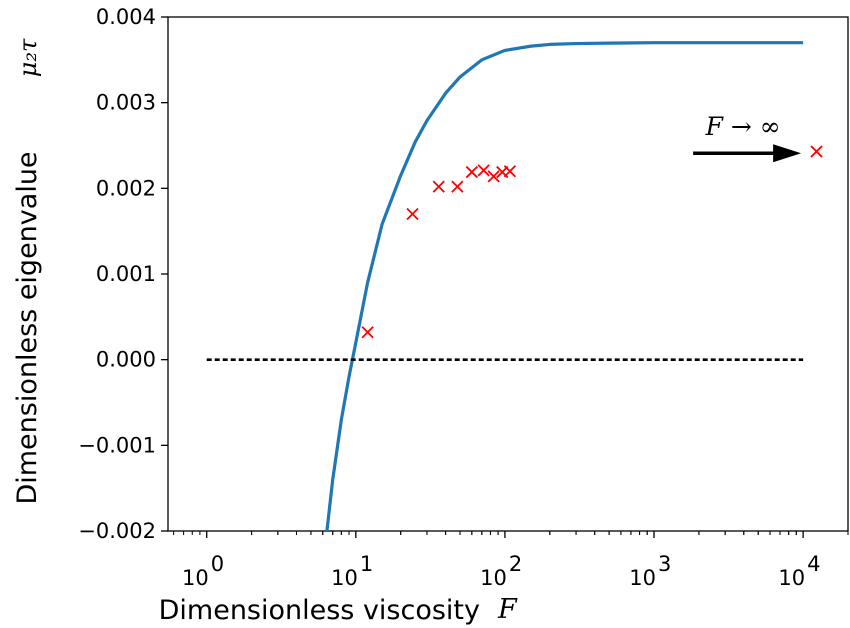 The width and height of the screenshot is (850, 628). I want to click on x-tick-label-exponent: 2, so click(515, 564).